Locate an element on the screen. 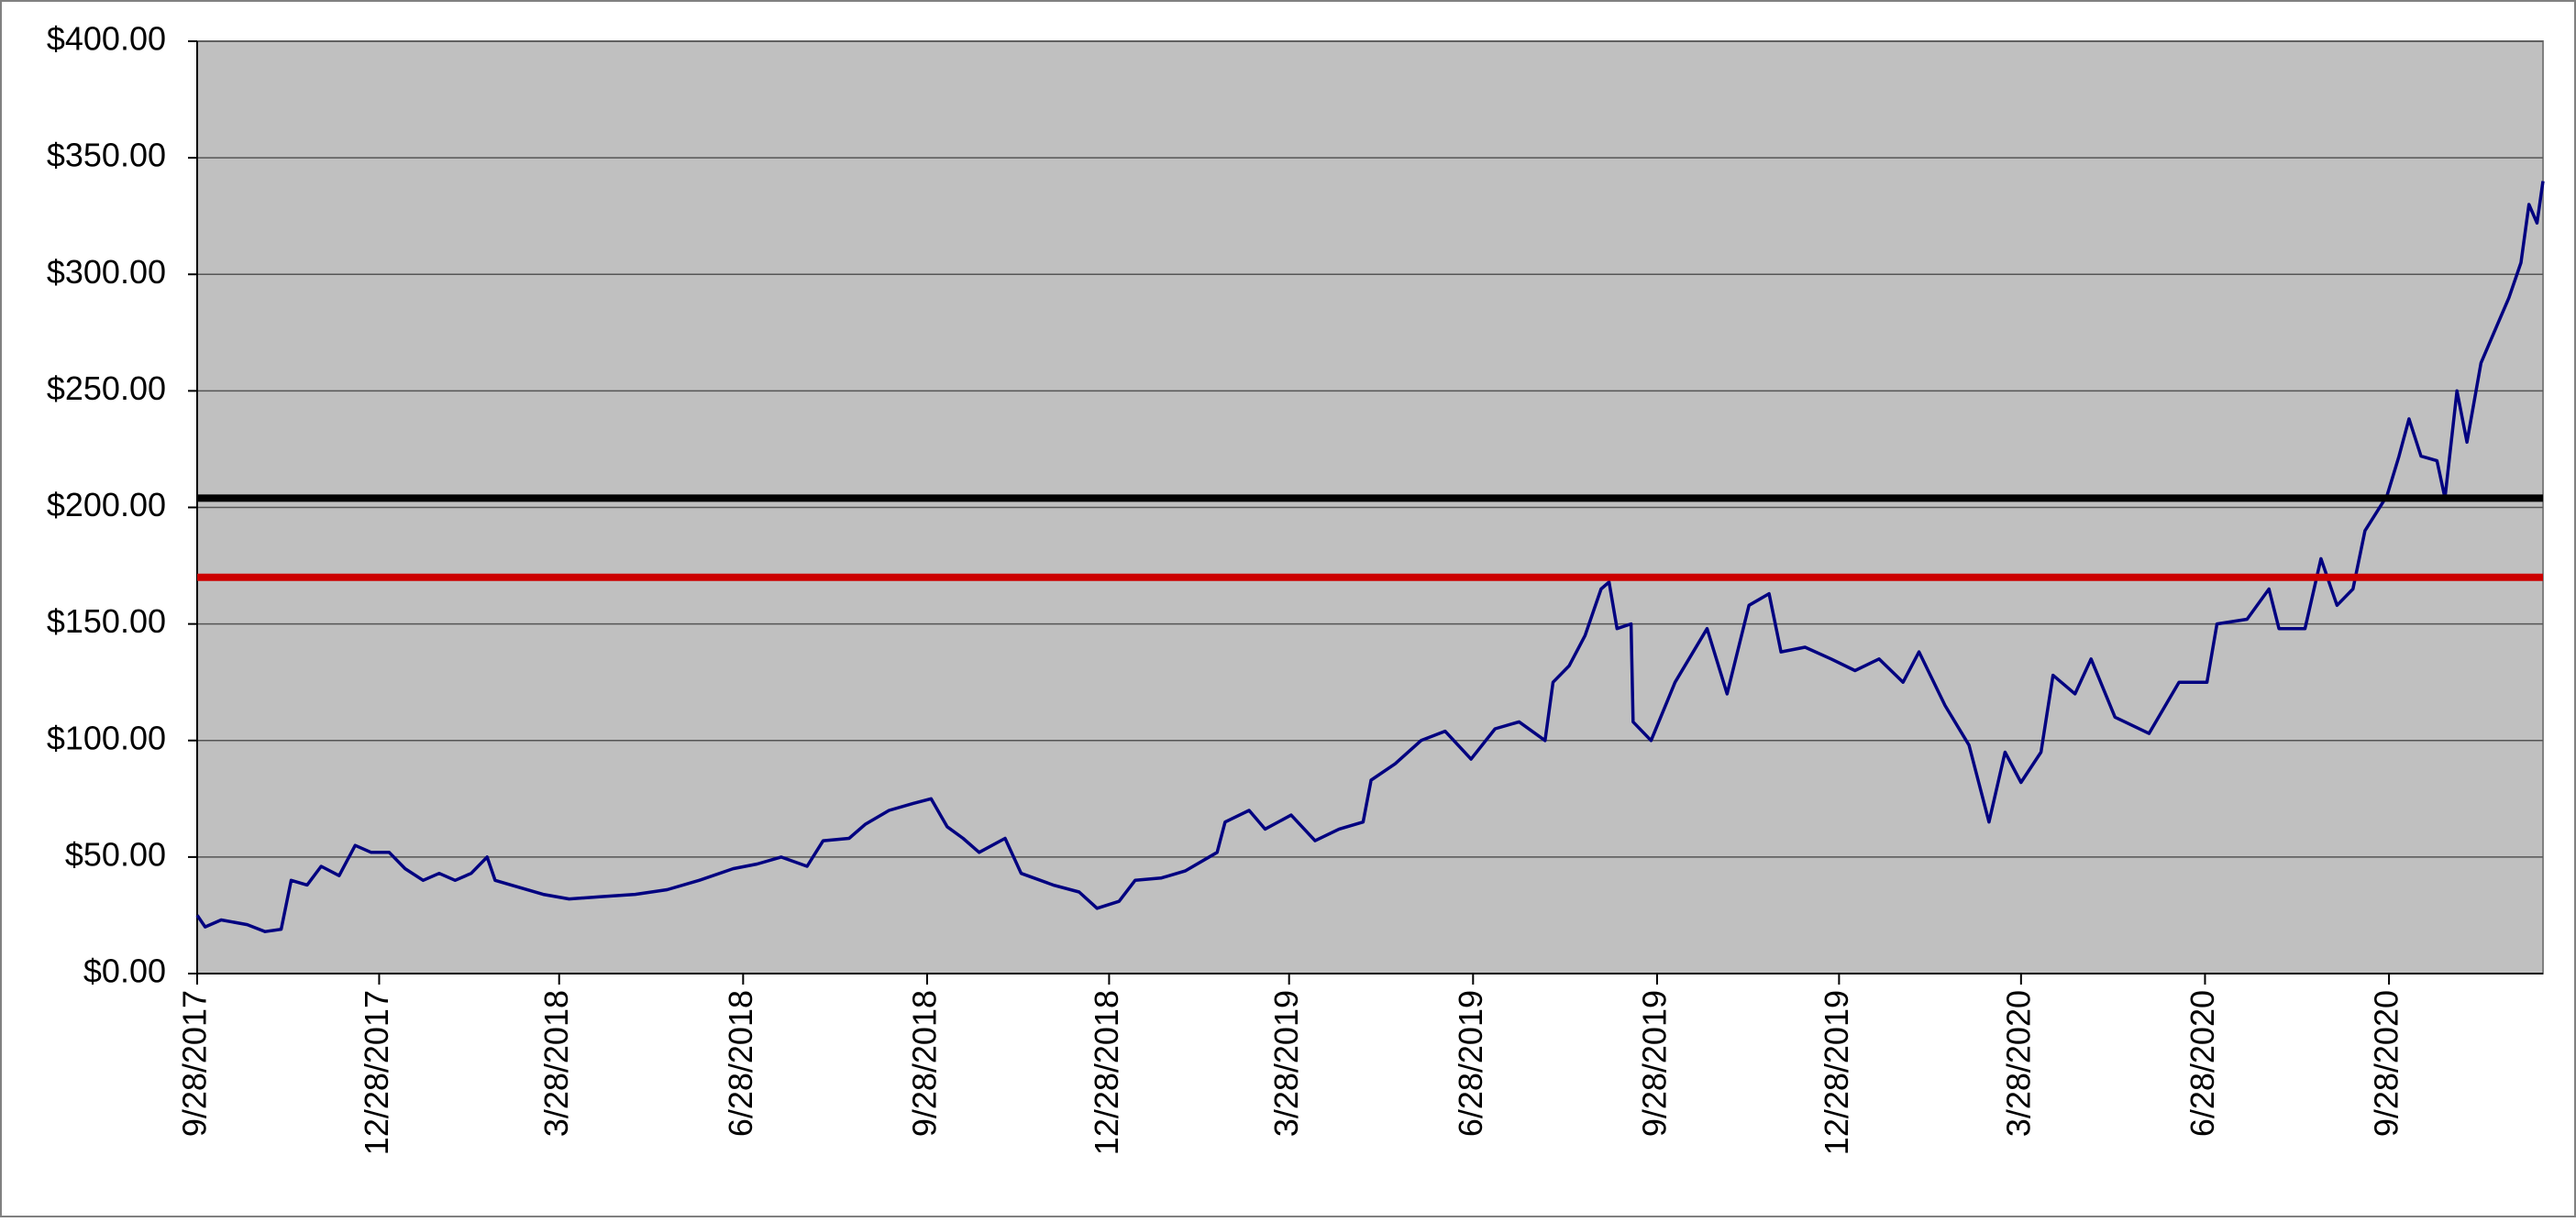  x-tick-label: 12/28/2019 is located at coordinates (1836, 1072).